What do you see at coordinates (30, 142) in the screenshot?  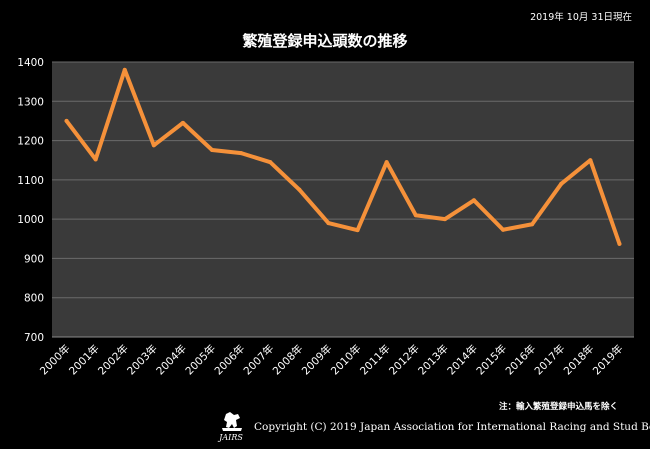 I see `y-tick-label: 1200` at bounding box center [30, 142].